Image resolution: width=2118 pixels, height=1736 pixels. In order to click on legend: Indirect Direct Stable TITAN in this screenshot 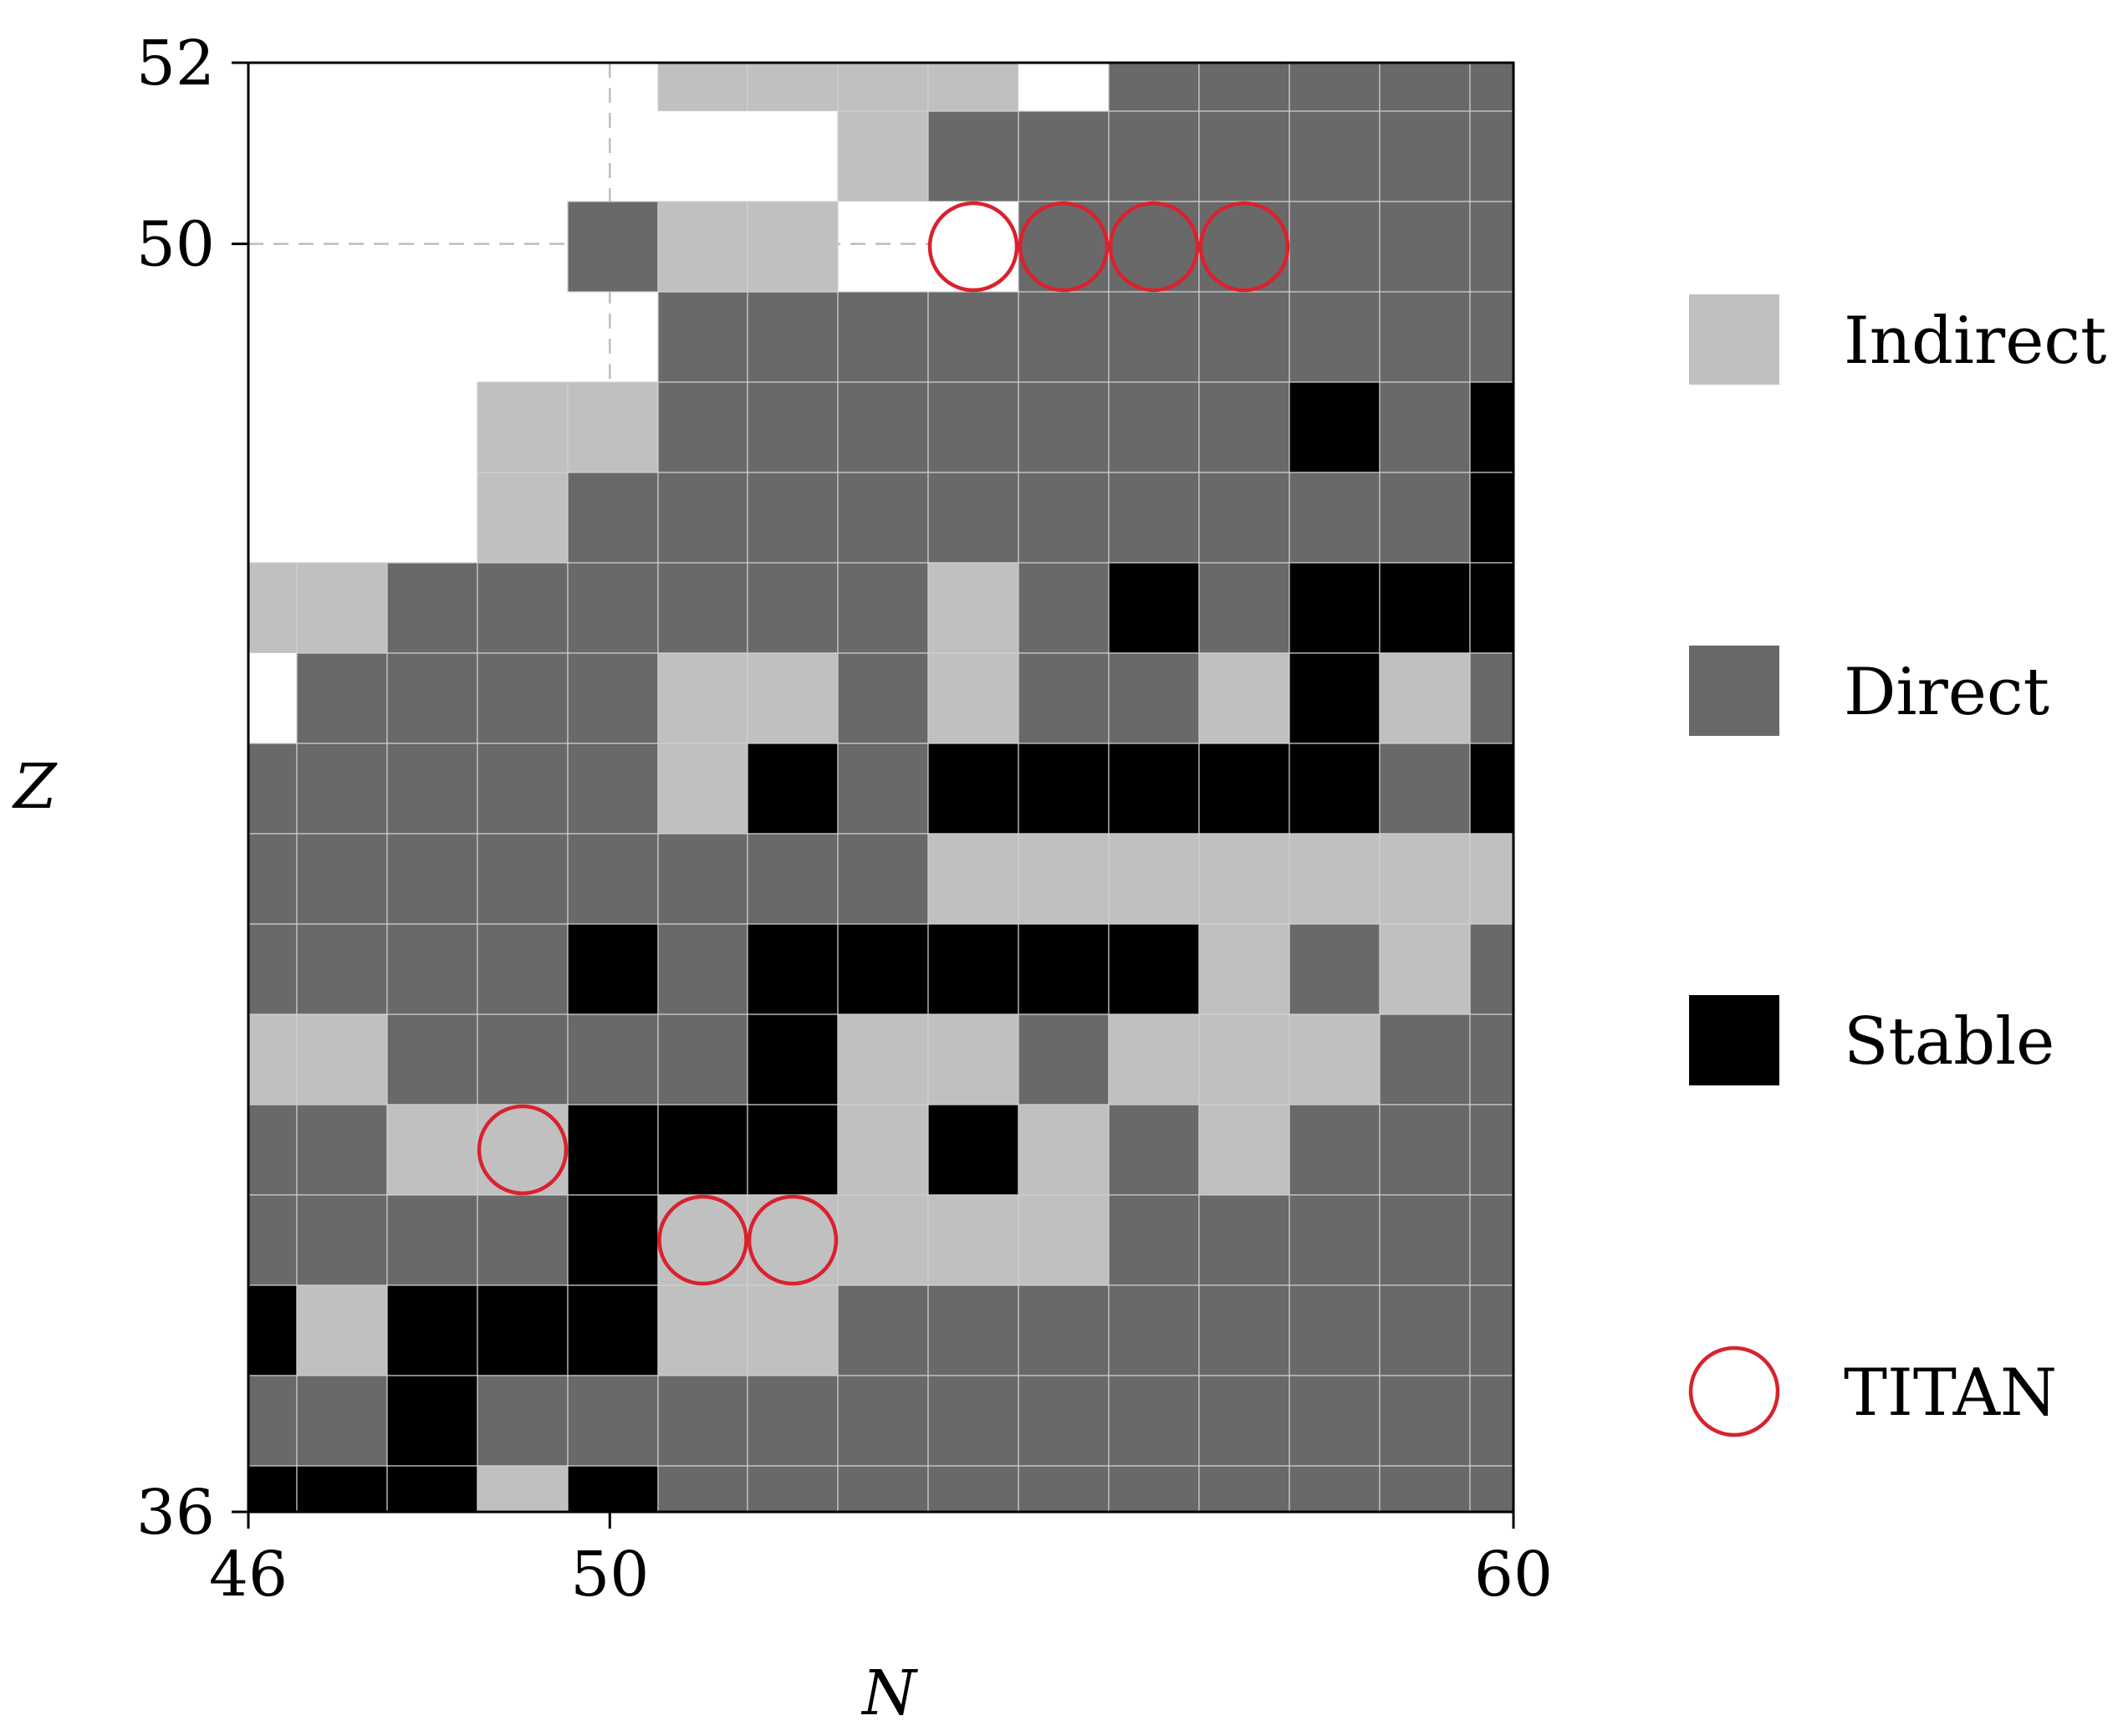, I will do `click(1897, 865)`.